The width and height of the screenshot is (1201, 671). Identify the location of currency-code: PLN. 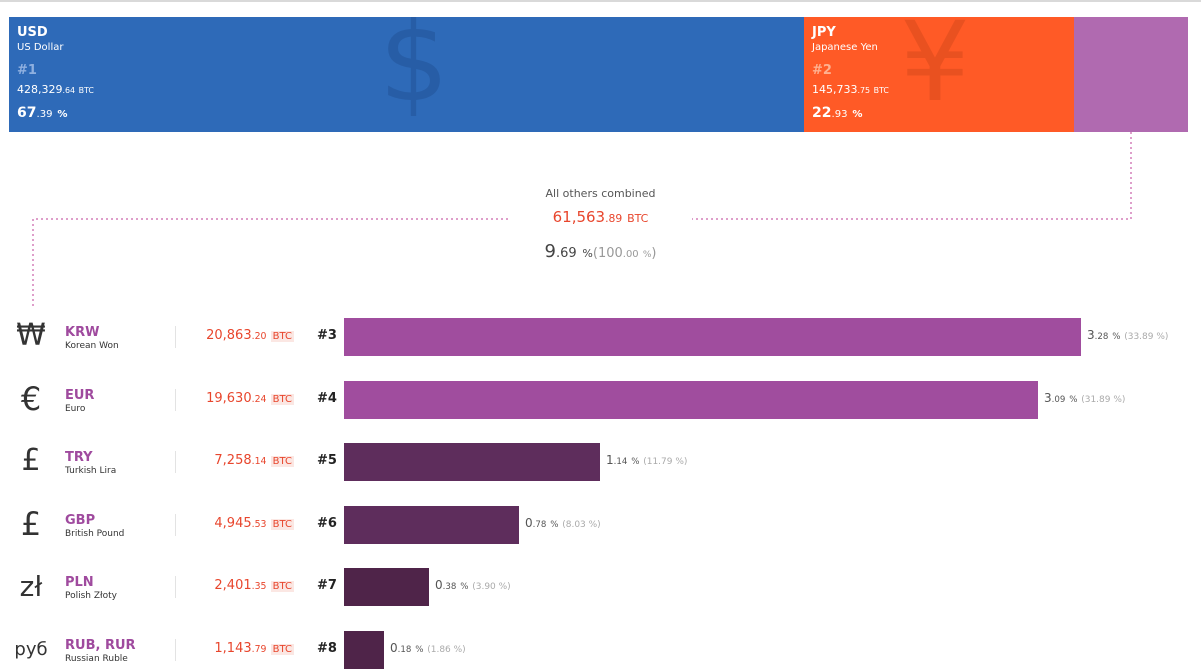
(79, 582).